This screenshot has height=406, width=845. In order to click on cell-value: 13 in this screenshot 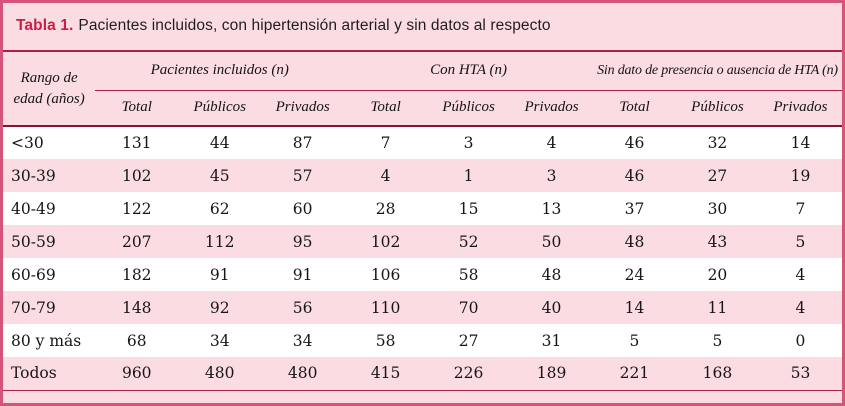, I will do `click(551, 208)`.